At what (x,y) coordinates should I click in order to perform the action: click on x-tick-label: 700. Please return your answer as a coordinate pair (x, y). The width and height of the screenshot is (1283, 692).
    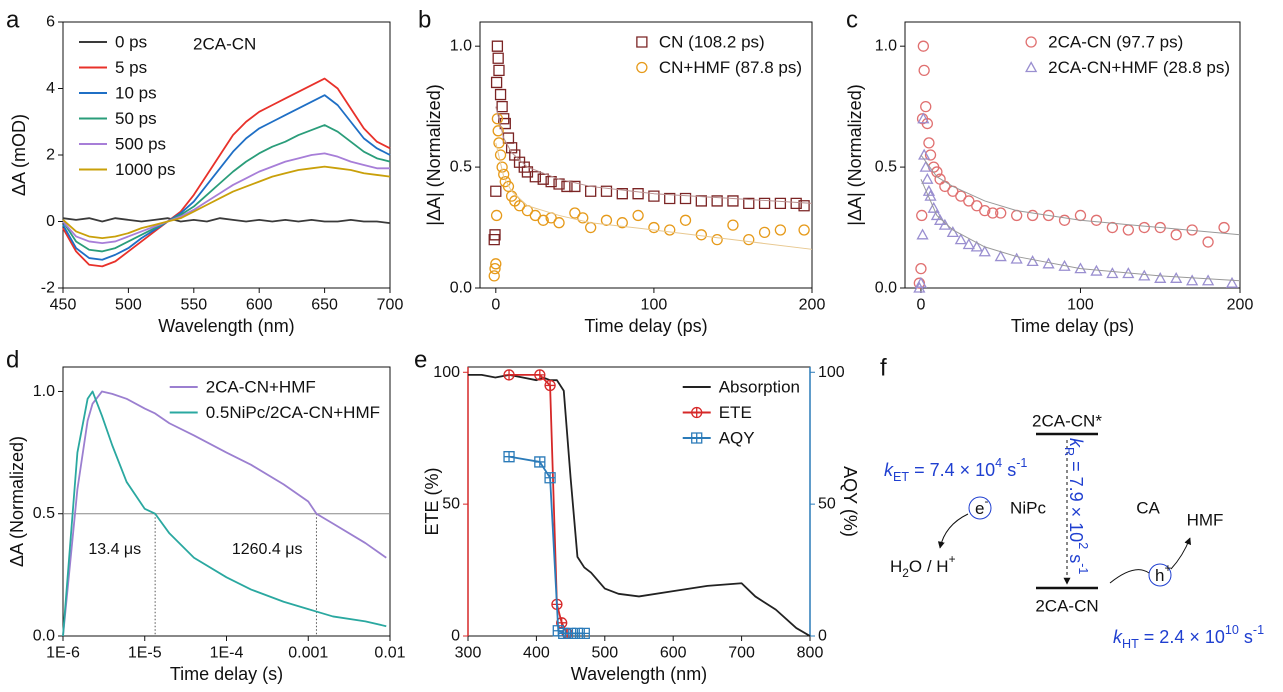
    Looking at the image, I should click on (390, 305).